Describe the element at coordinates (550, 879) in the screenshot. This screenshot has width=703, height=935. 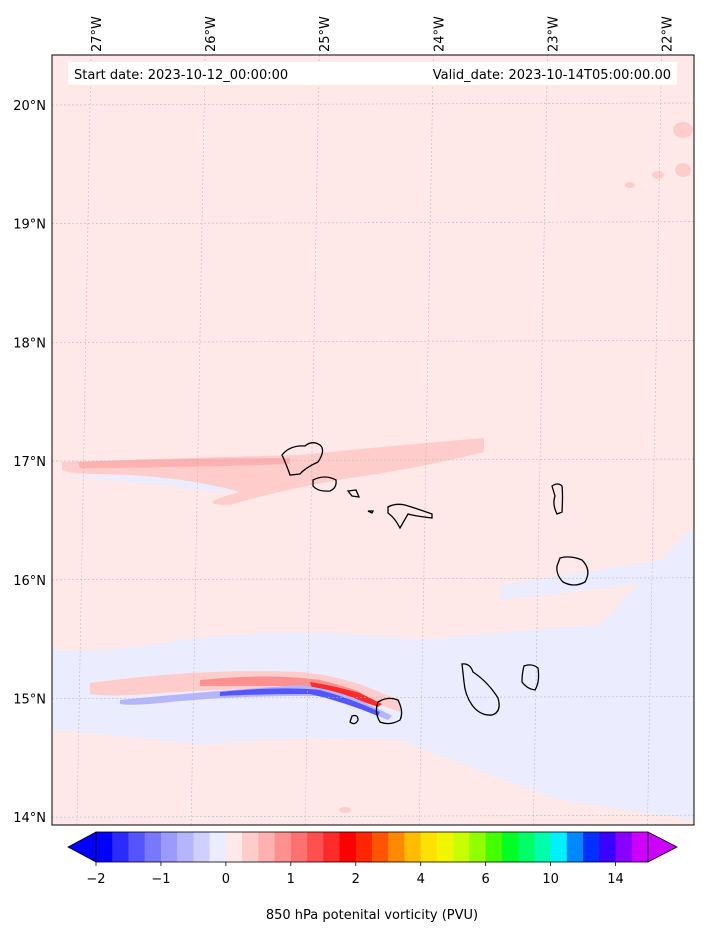
I see `colorbar-tick-label: 10` at that location.